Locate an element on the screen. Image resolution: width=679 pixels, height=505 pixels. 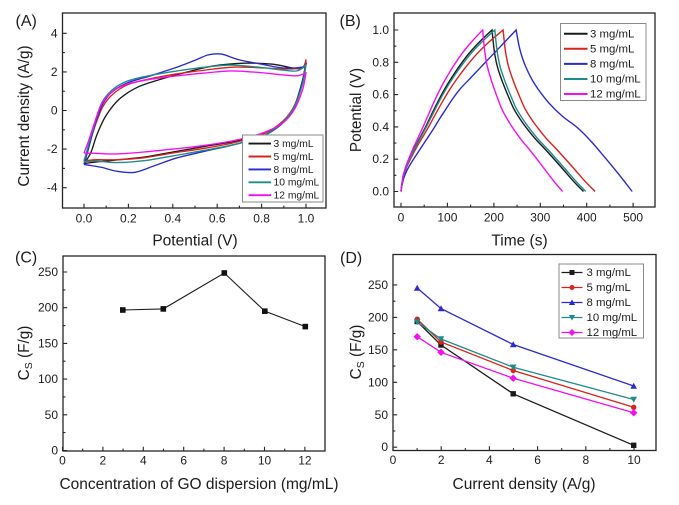
svg-text: (A) is located at coordinates (26, 21).